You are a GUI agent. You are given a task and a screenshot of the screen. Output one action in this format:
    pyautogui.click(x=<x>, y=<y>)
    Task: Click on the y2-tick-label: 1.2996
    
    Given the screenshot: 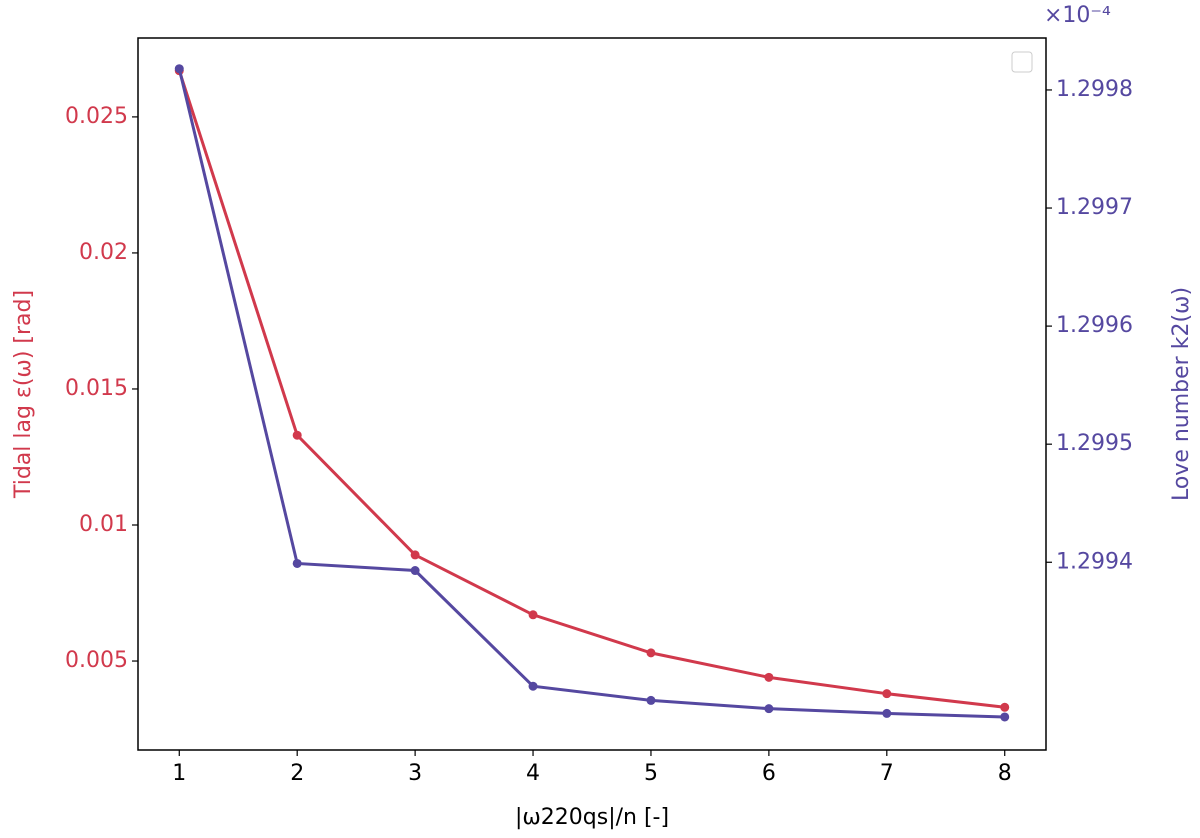 What is the action you would take?
    pyautogui.click(x=1094, y=325)
    